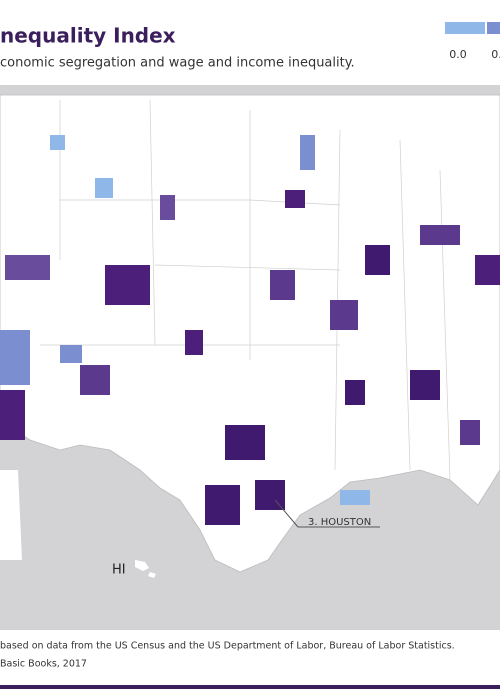 Image resolution: width=500 pixels, height=699 pixels. I want to click on bottom-rule, so click(250, 687).